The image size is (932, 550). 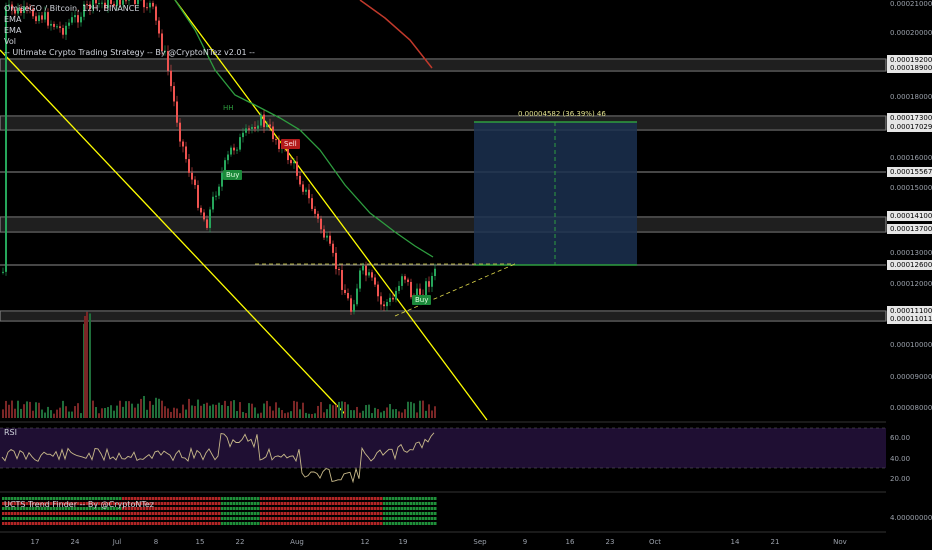 I want to click on ema-line, so click(x=304, y=129).